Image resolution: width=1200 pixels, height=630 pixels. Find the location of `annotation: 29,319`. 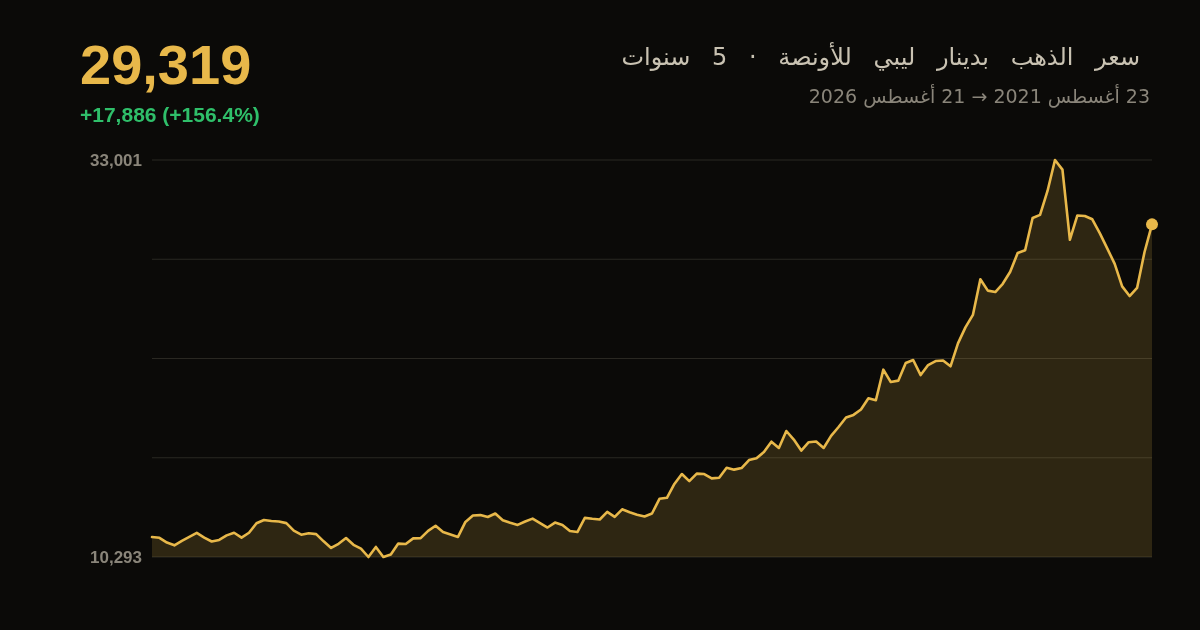

annotation: 29,319 is located at coordinates (166, 64).